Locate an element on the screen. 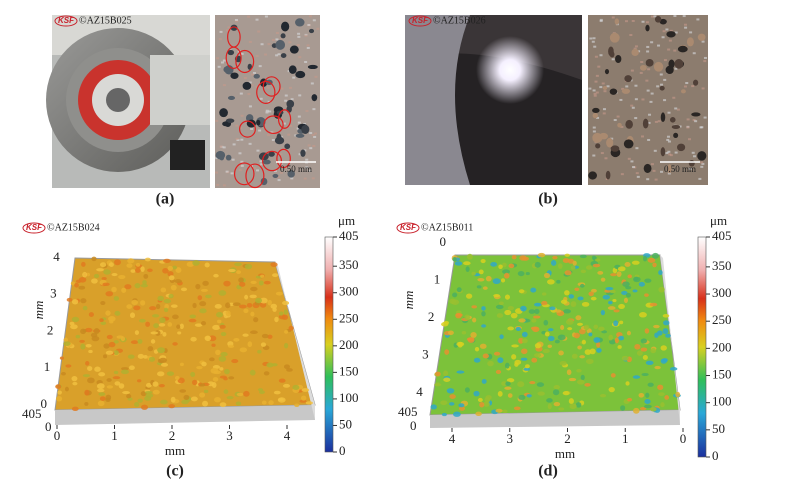 The image size is (803, 486). highlight-circle is located at coordinates (283, 158).